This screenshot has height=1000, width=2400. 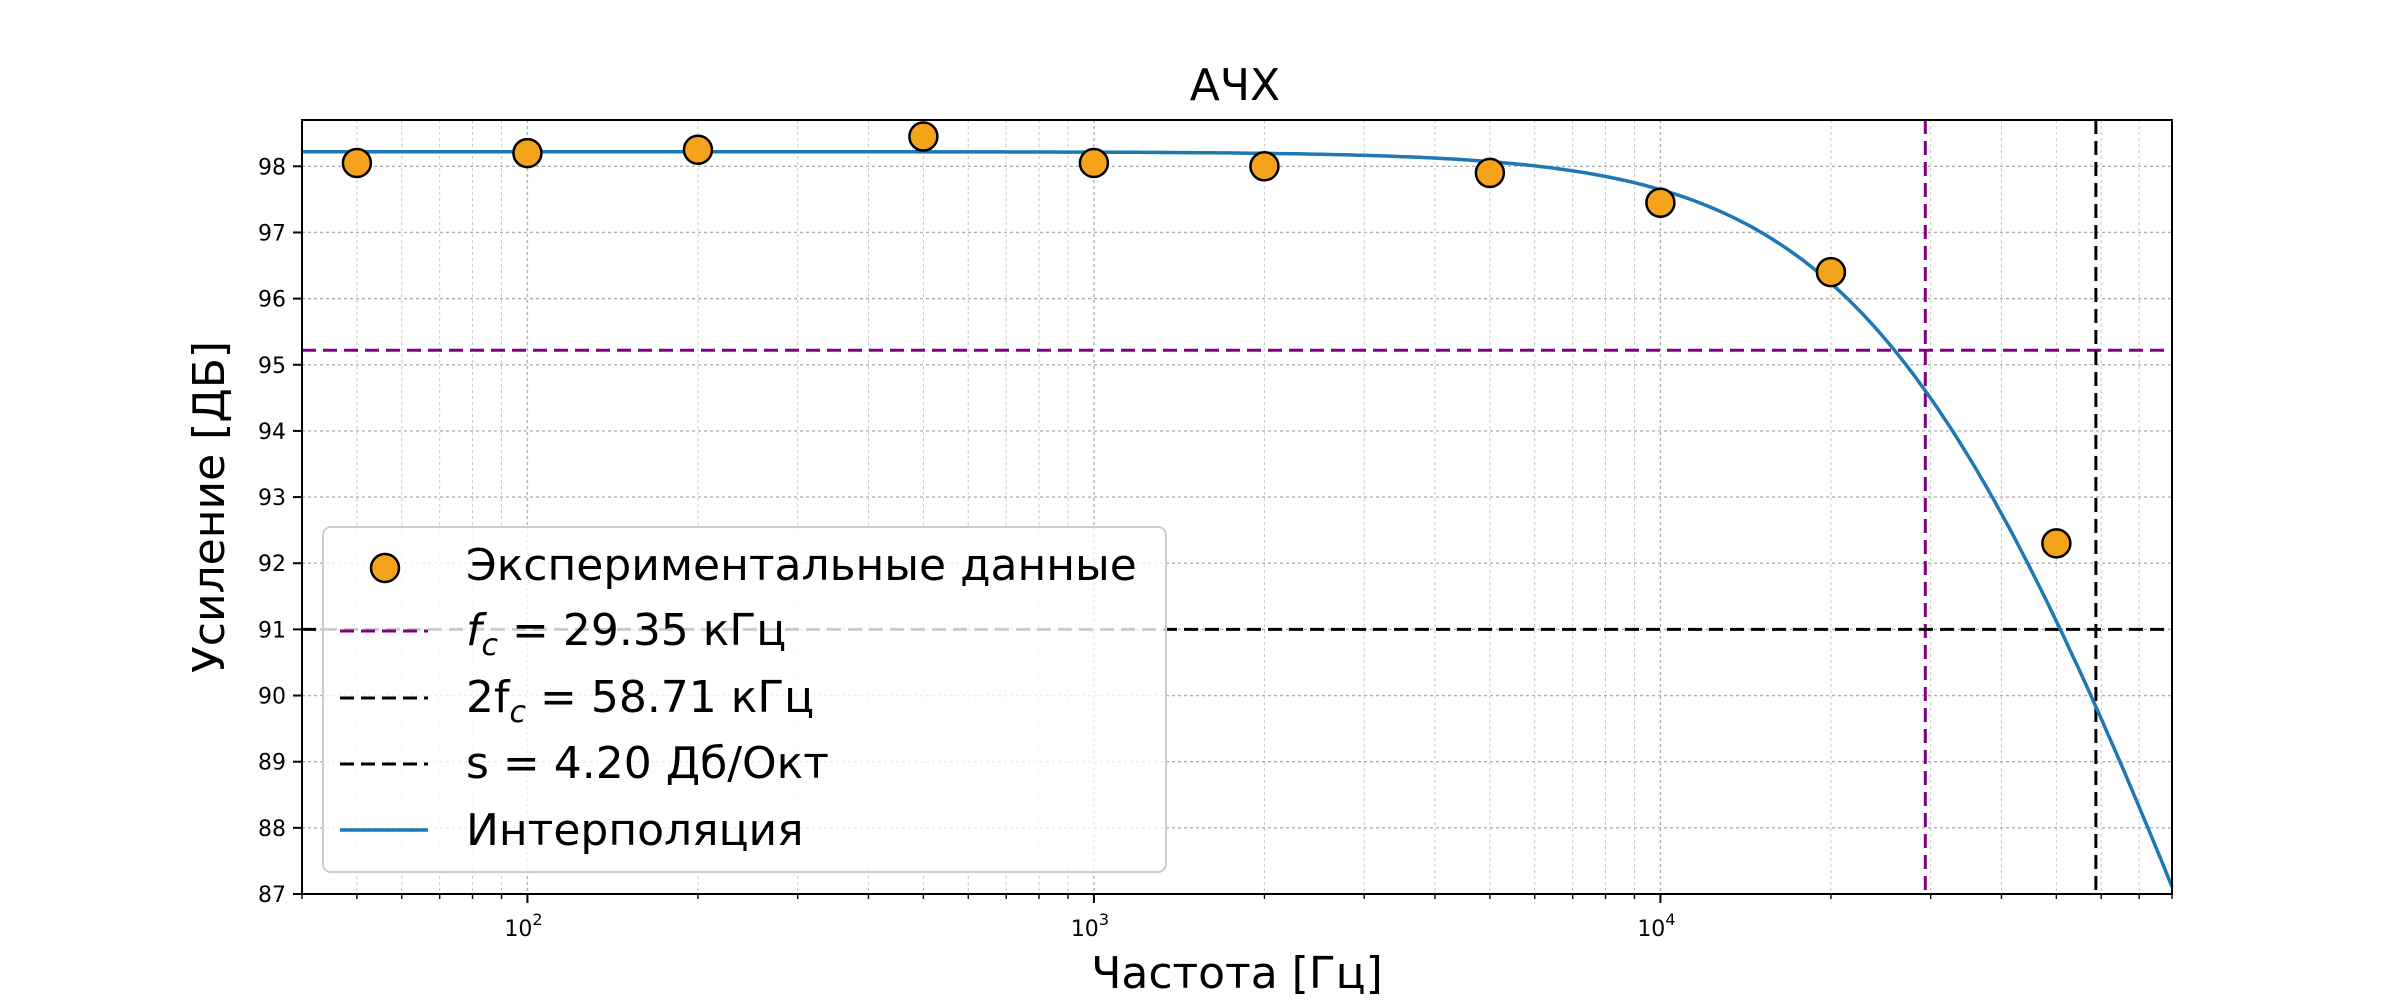 What do you see at coordinates (642, 630) in the screenshot?
I see `legend-label-fc-rest: = 29.35 кГц` at bounding box center [642, 630].